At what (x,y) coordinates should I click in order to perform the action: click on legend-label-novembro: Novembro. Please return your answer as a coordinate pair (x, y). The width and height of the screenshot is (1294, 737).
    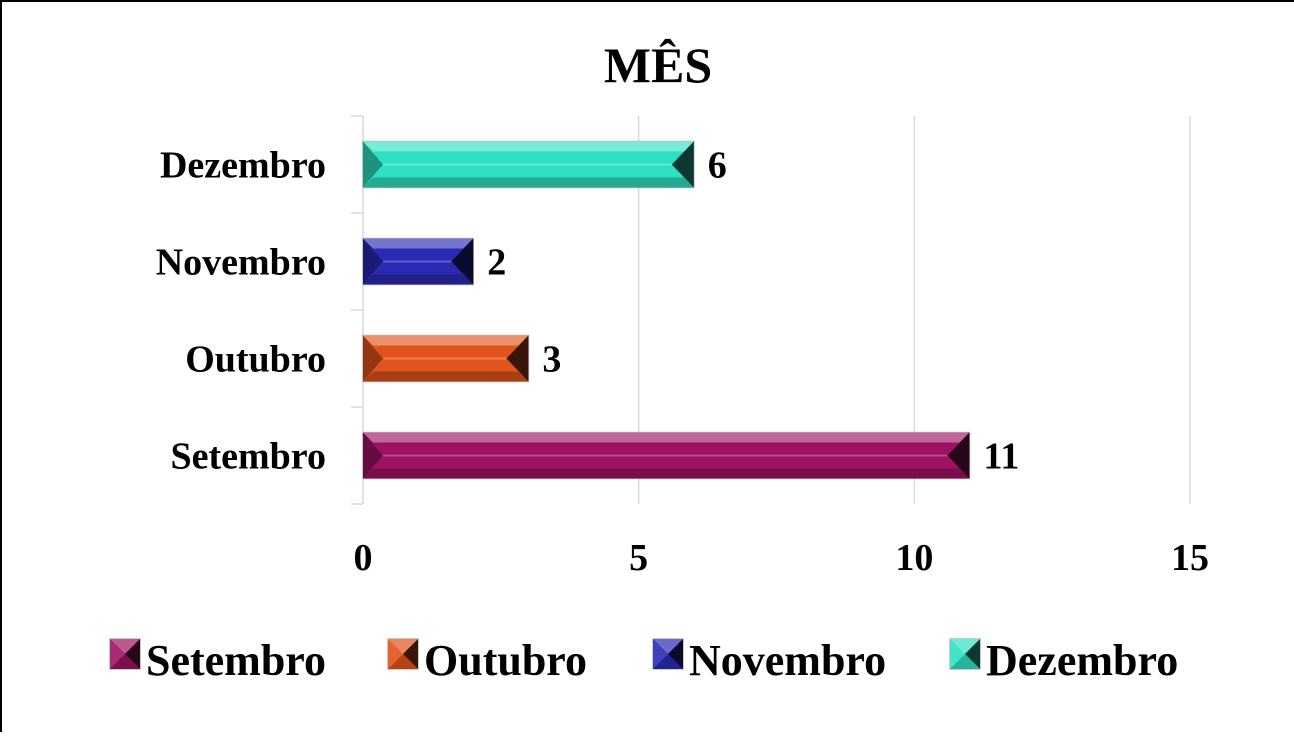
    Looking at the image, I should click on (787, 660).